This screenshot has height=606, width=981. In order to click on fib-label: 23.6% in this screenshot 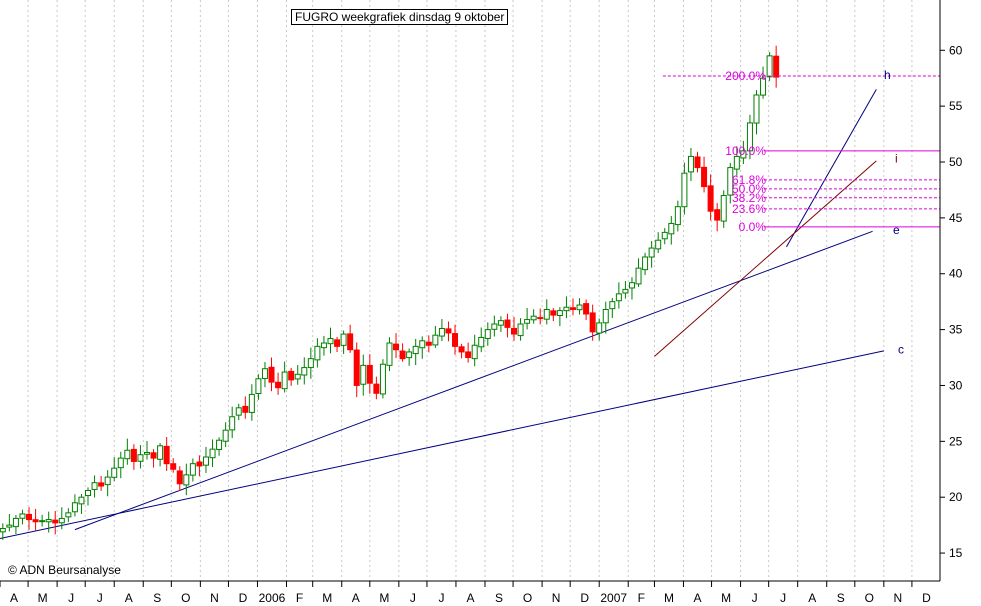, I will do `click(749, 209)`.